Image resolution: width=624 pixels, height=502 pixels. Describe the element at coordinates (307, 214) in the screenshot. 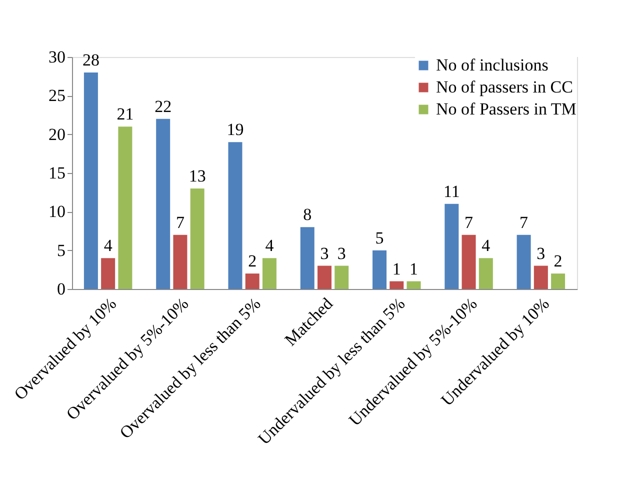

I see `data-label: 8` at that location.